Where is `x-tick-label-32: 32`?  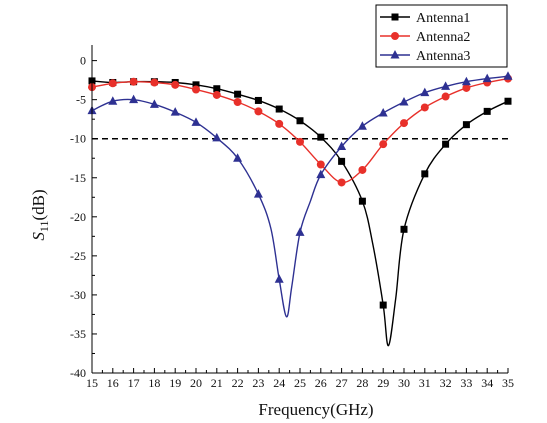
x-tick-label-32: 32 is located at coordinates (446, 383).